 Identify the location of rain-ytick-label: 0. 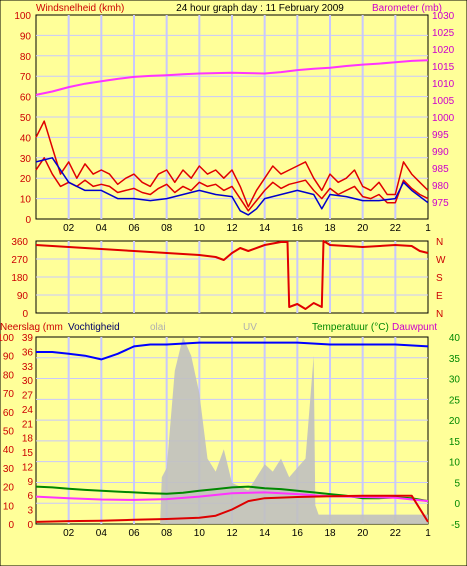
(30, 525).